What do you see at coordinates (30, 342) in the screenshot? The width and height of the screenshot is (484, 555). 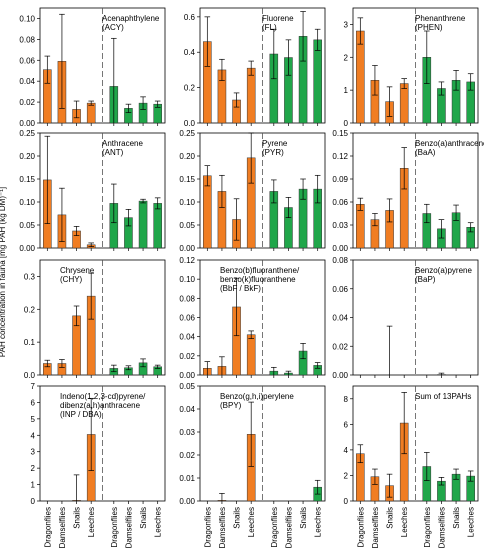 I see `y-tick-label: 0.1` at bounding box center [30, 342].